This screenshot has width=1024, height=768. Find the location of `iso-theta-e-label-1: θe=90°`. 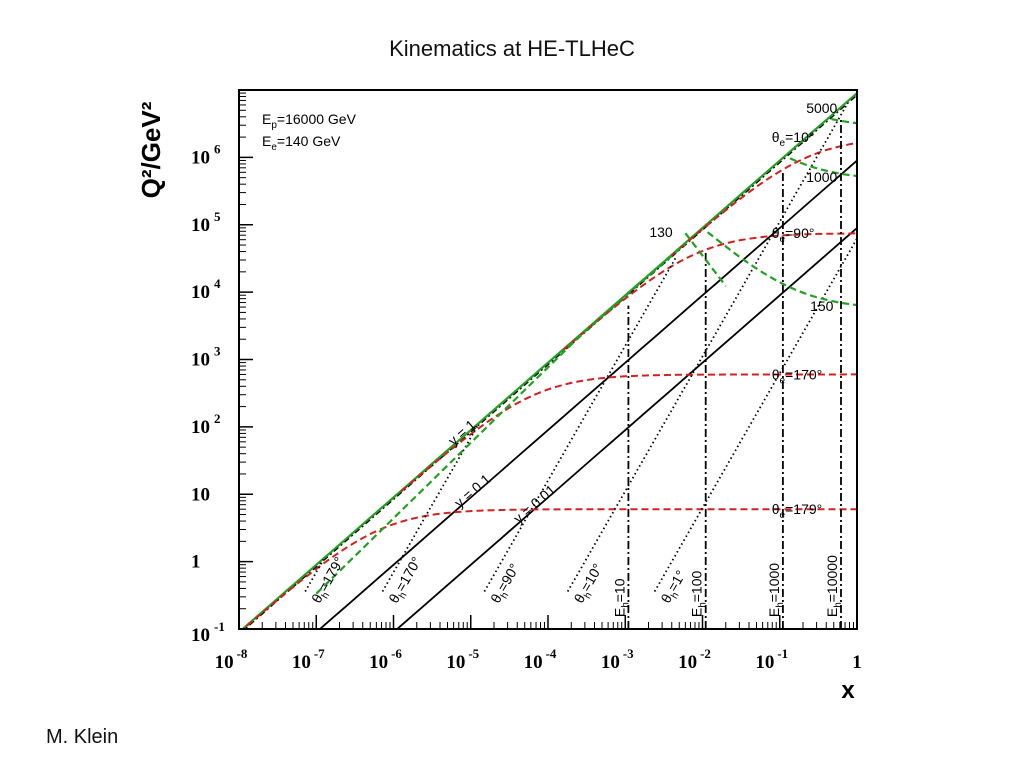

iso-theta-e-label-1: θe=90° is located at coordinates (793, 235).